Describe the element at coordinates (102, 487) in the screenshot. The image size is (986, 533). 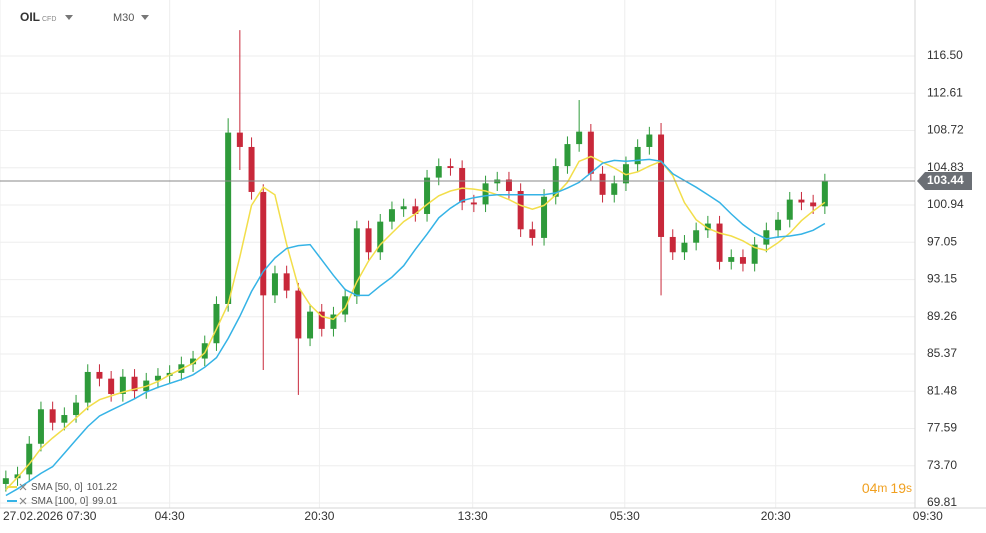
I see `legend-value: 101.22` at that location.